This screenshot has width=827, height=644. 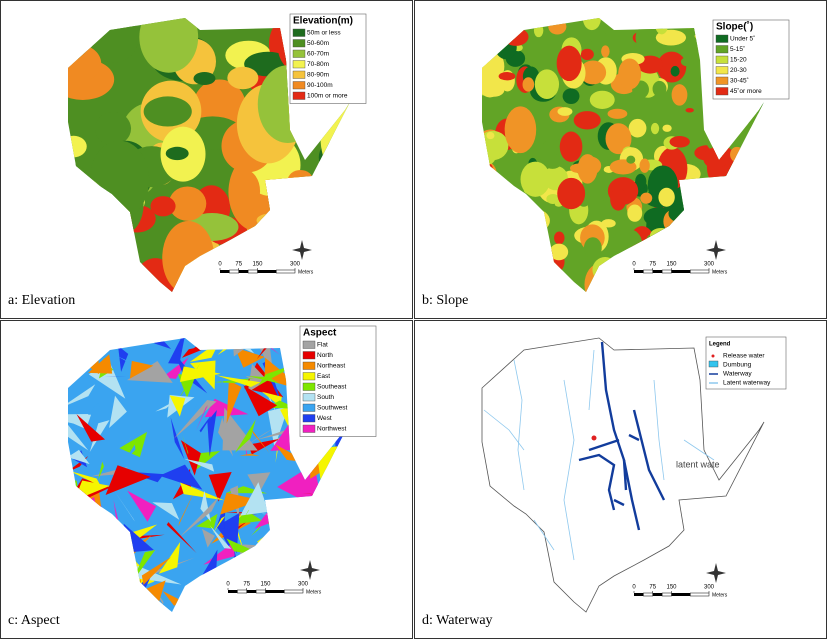 I want to click on legend-label: South, so click(x=325, y=397).